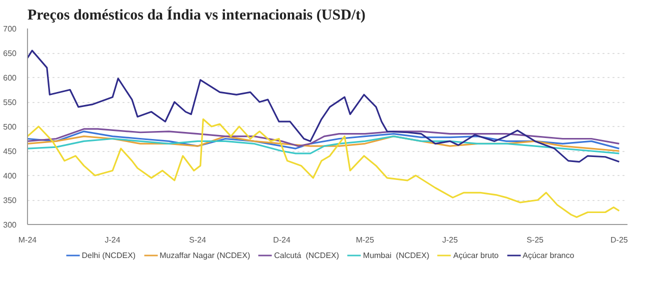 Image resolution: width=658 pixels, height=302 pixels. Describe the element at coordinates (10, 176) in the screenshot. I see `y-tick-label: 400` at that location.